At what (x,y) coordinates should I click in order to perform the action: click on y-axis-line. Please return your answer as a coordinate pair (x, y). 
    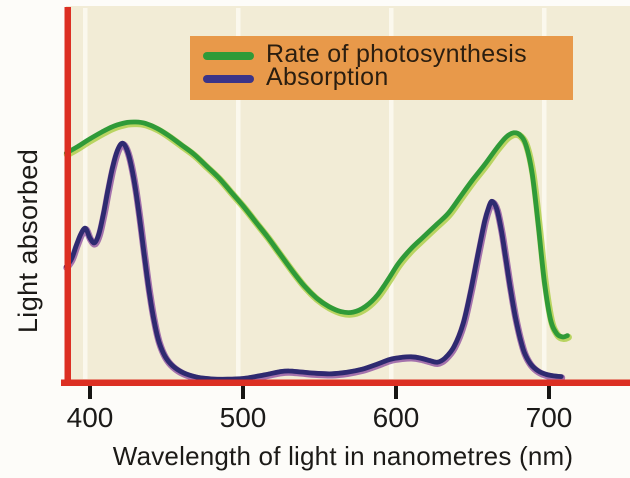
    Looking at the image, I should click on (67, 196).